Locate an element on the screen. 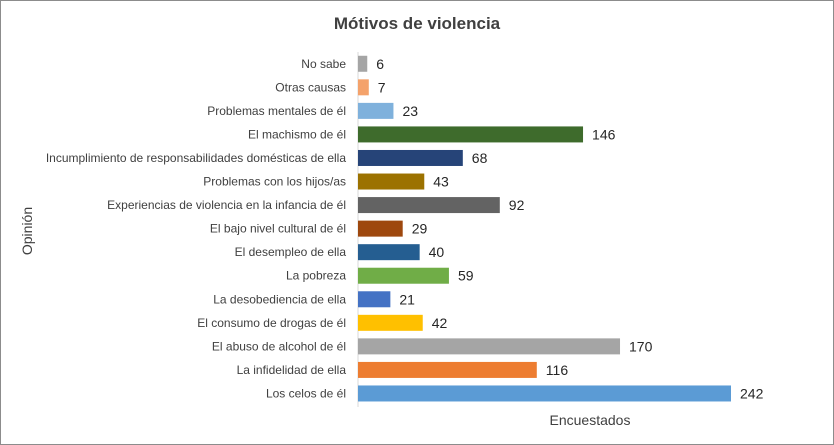 This screenshot has height=445, width=834. category-label: El abuso de alcohol de él is located at coordinates (279, 346).